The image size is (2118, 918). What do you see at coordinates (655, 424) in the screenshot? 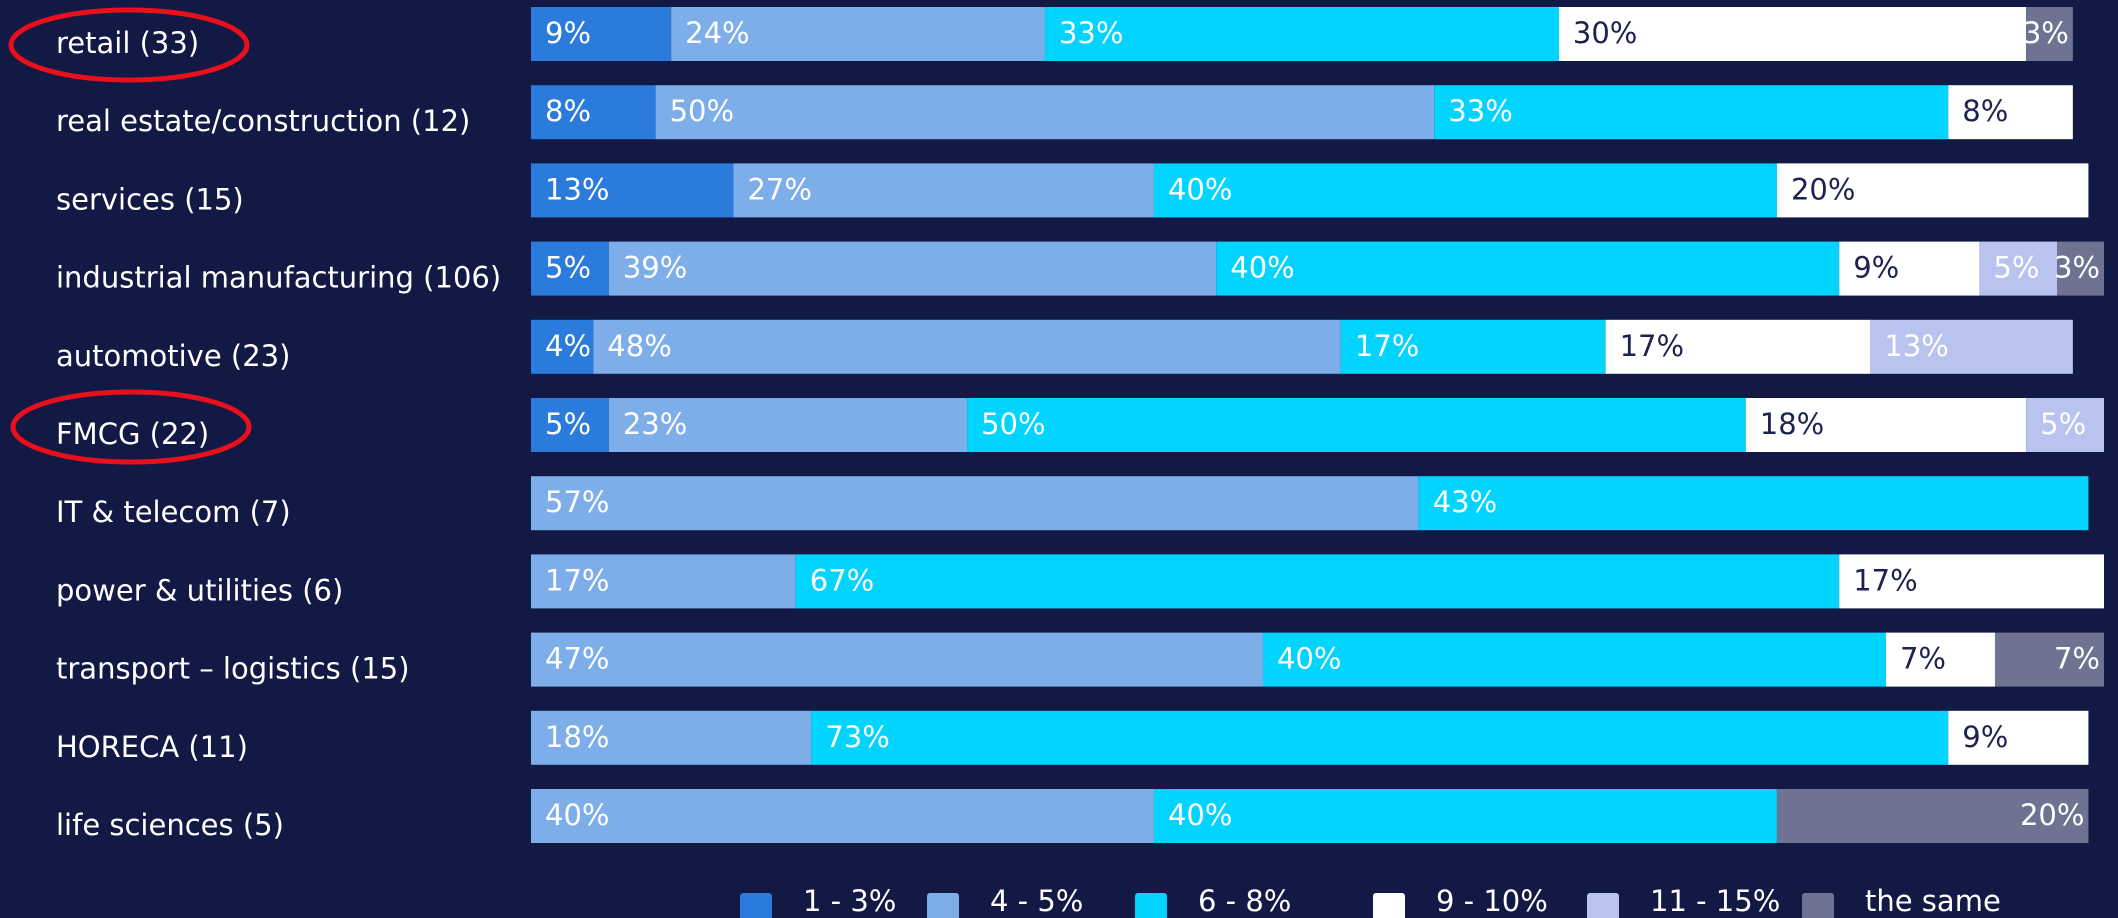
I see `value-label: 23%` at bounding box center [655, 424].